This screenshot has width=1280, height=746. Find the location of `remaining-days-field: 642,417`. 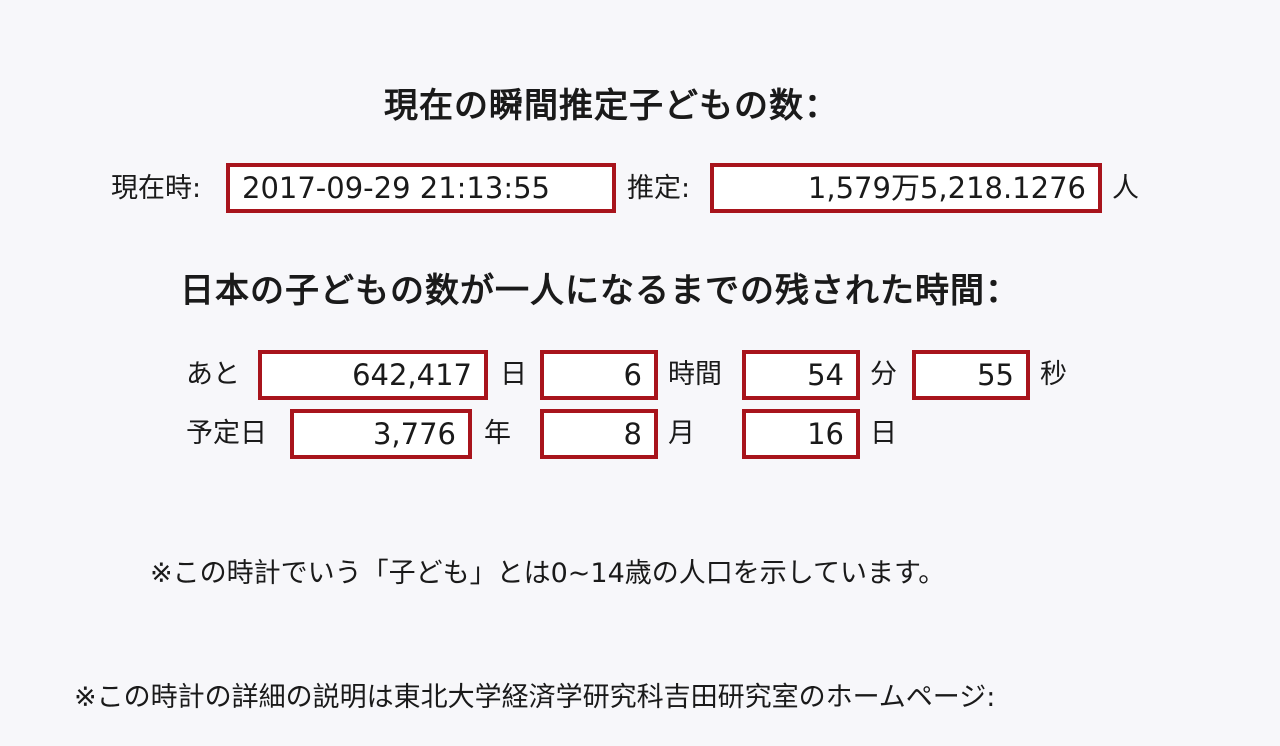

remaining-days-field: 642,417 is located at coordinates (373, 375).